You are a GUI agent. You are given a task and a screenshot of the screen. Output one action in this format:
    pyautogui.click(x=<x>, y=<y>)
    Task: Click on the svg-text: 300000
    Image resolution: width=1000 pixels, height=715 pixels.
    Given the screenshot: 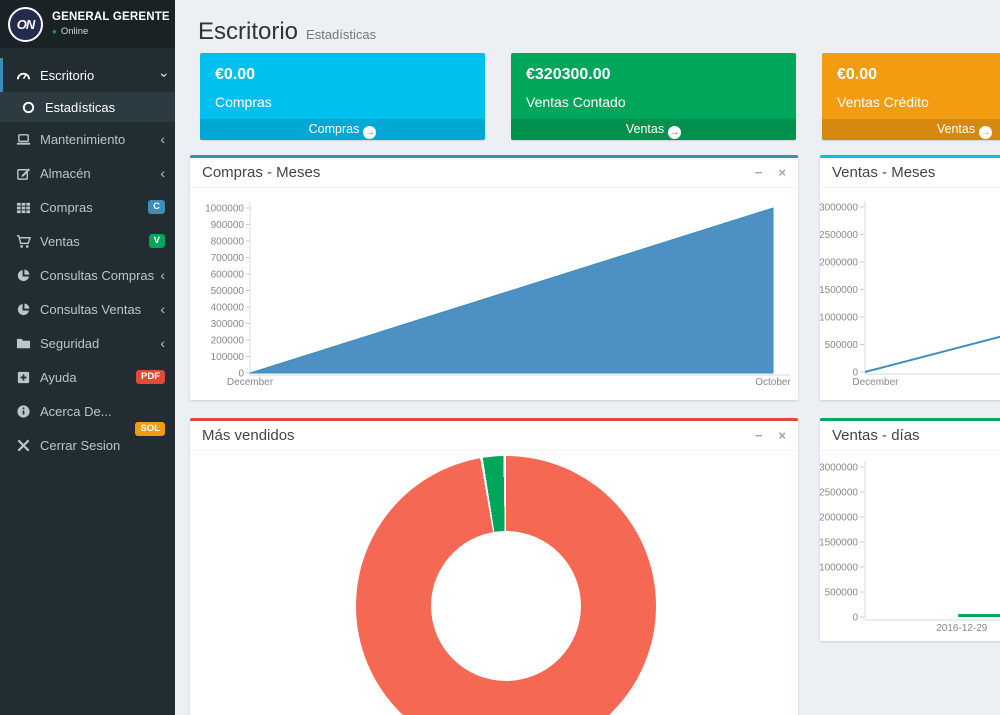 What is the action you would take?
    pyautogui.click(x=228, y=324)
    